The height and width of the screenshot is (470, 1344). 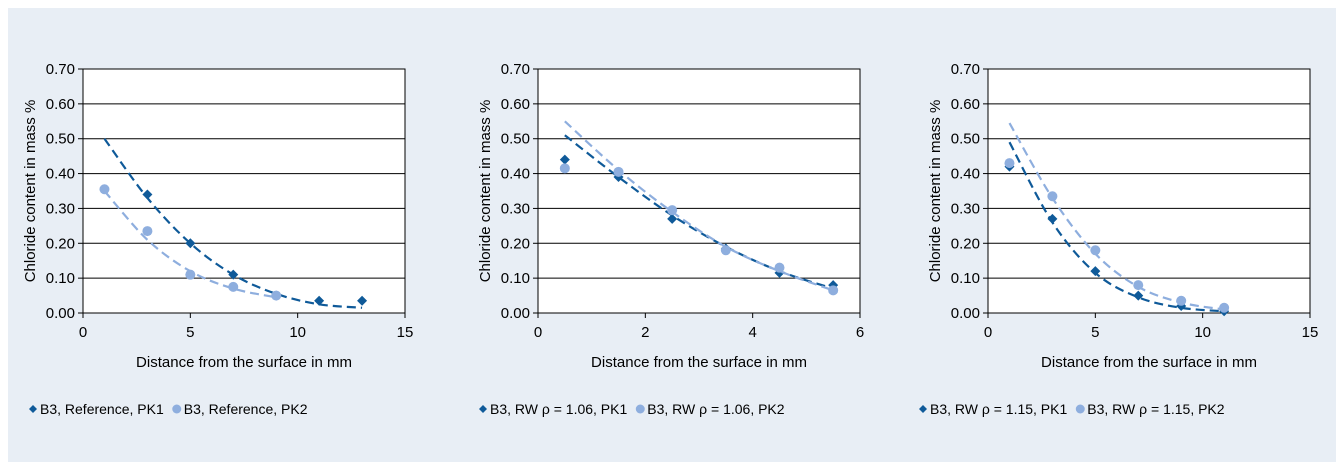 I want to click on legend-label: B3, RW ρ = 1.15, PK1, so click(x=998, y=409).